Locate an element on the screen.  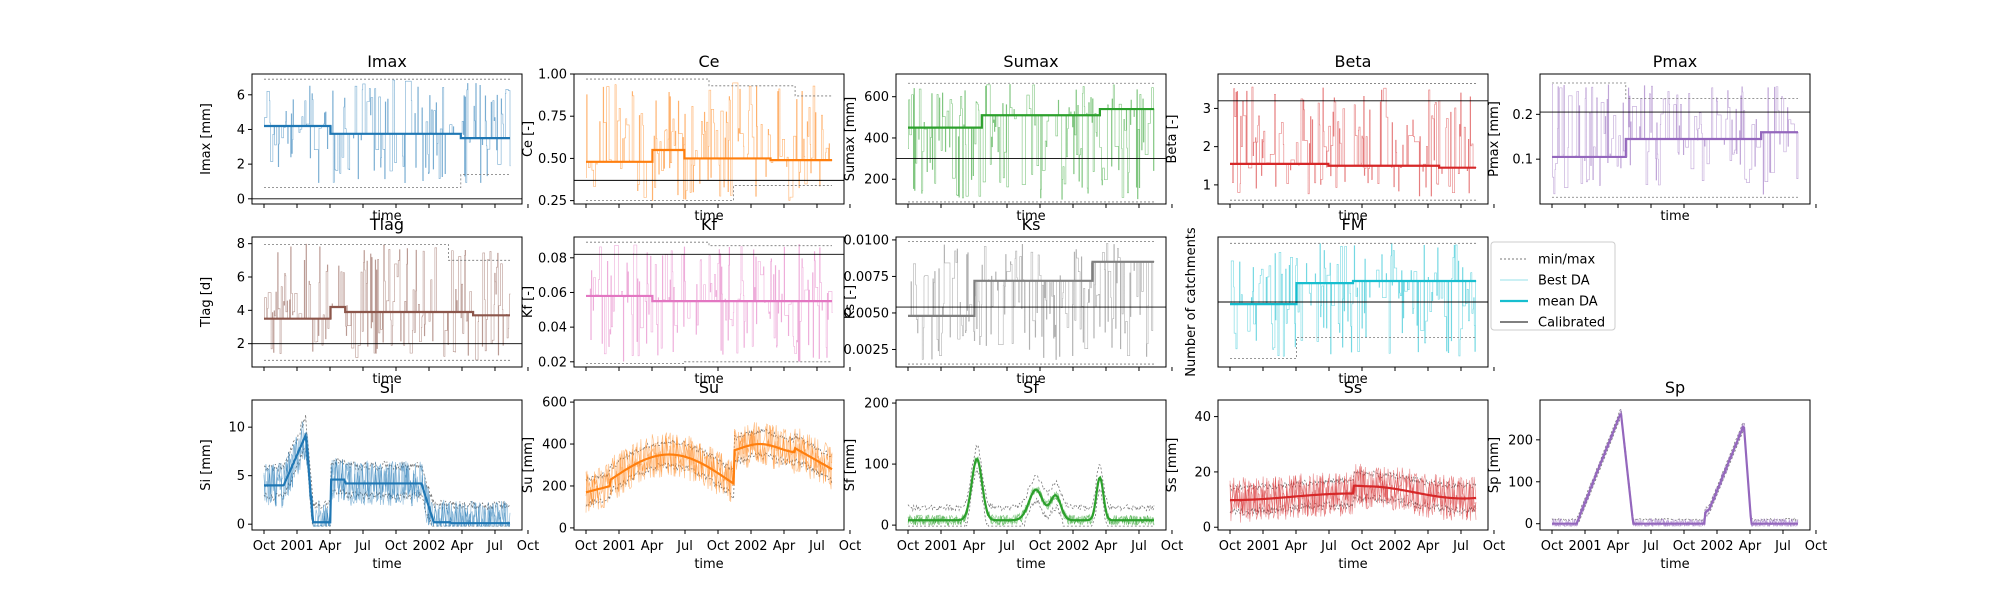
axes-frame-si is located at coordinates (387, 465).